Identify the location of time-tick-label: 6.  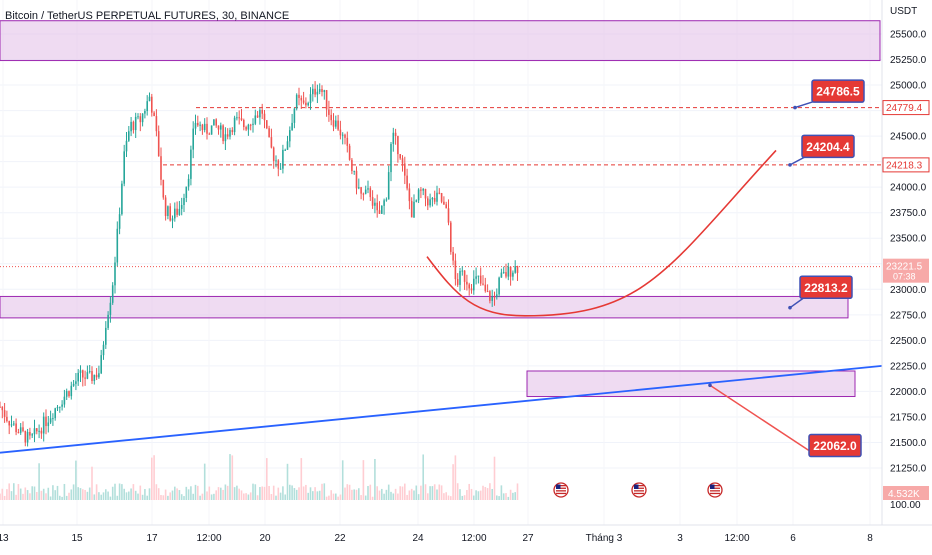
(793, 538).